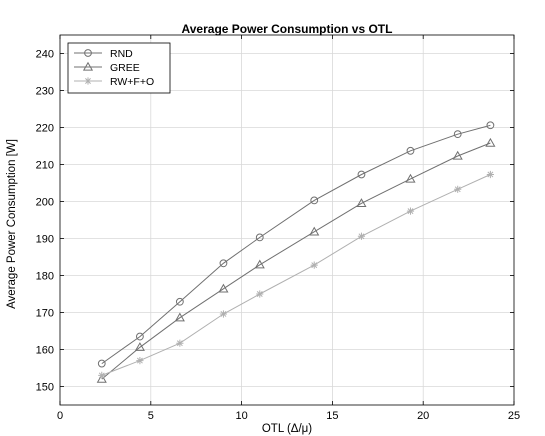  I want to click on y-axis-label: Average Power Consumption [W], so click(12, 224).